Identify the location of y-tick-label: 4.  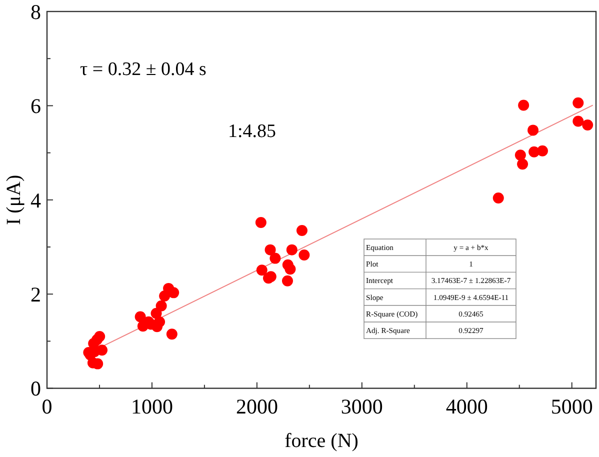
(36, 200).